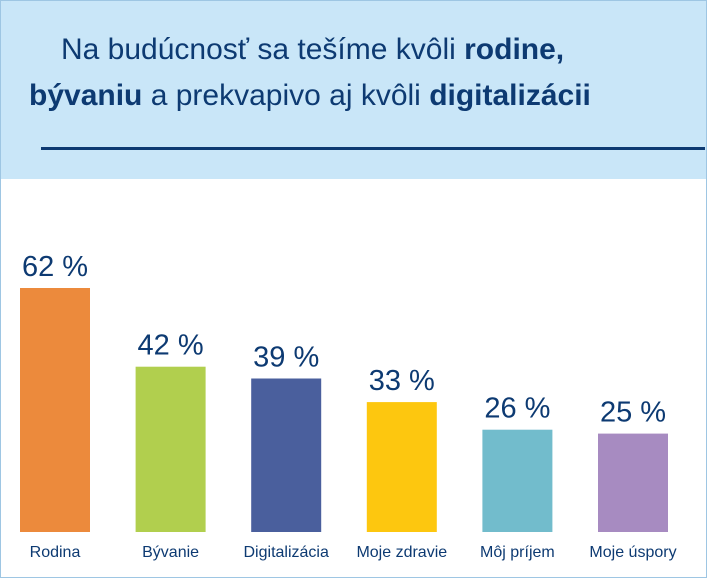 The height and width of the screenshot is (578, 707). What do you see at coordinates (517, 552) in the screenshot?
I see `category-label: Môj príjem` at bounding box center [517, 552].